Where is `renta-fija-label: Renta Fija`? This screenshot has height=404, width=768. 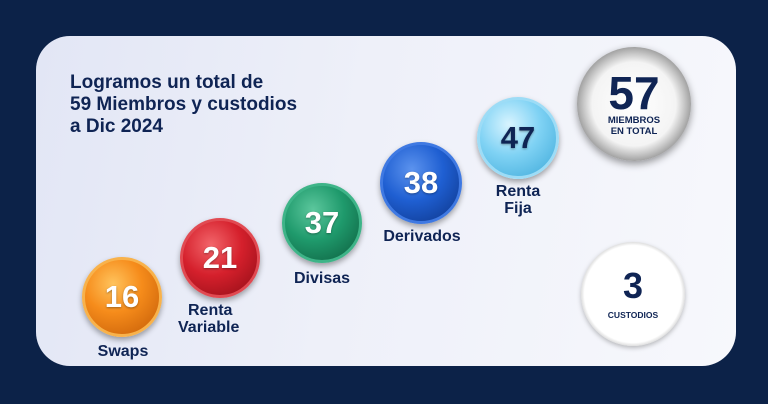 renta-fija-label: Renta Fija is located at coordinates (518, 200).